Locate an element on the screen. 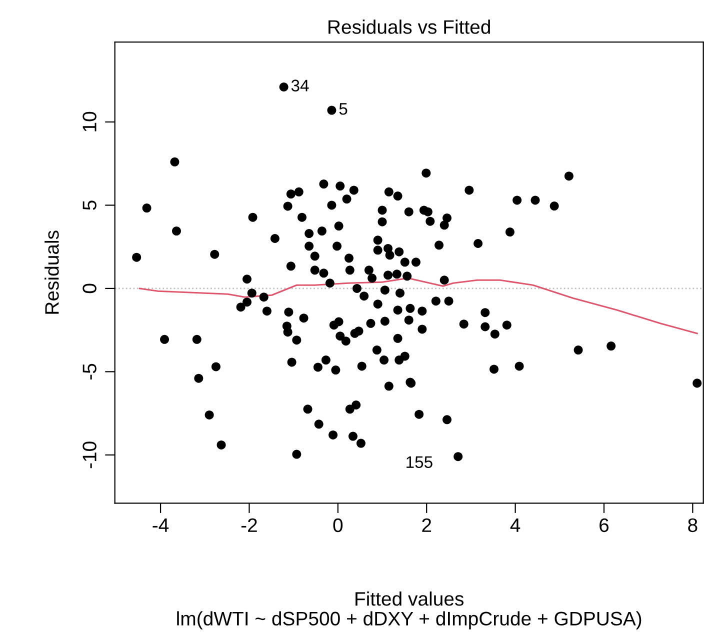 The width and height of the screenshot is (709, 637). x-tick-label: 0 is located at coordinates (338, 525).